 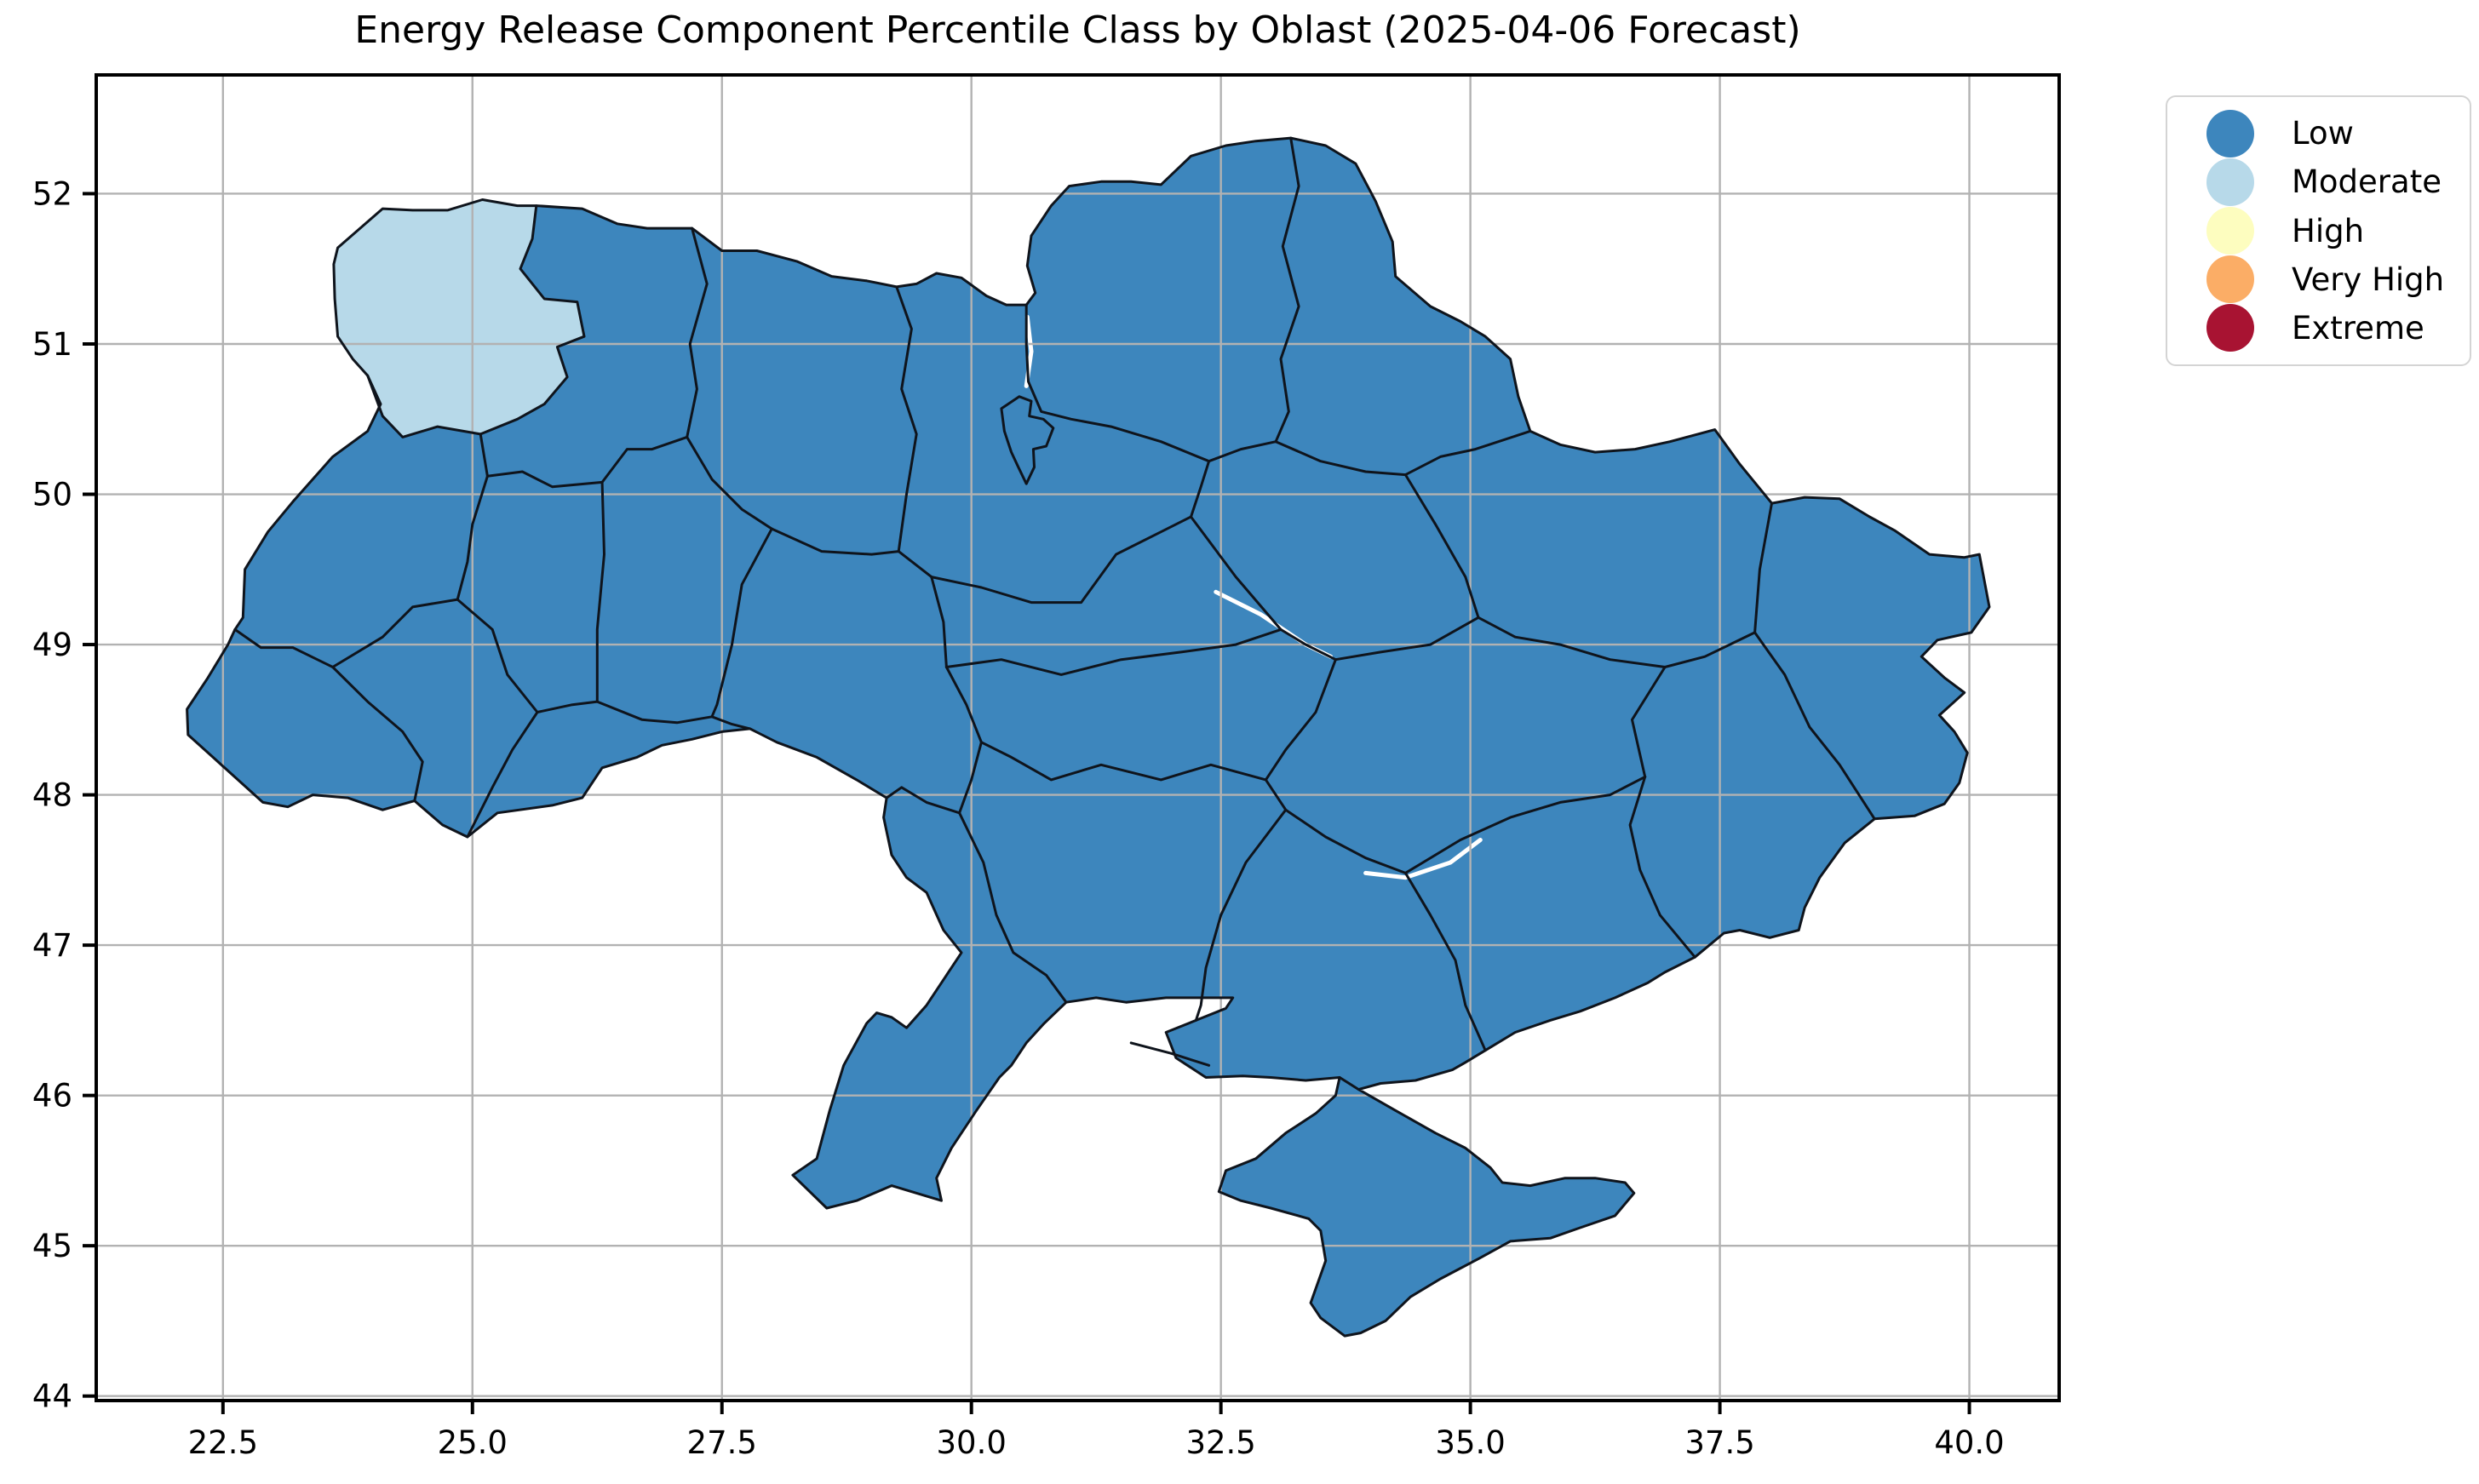 I want to click on region-fill-moderate-volyn, so click(x=458, y=318).